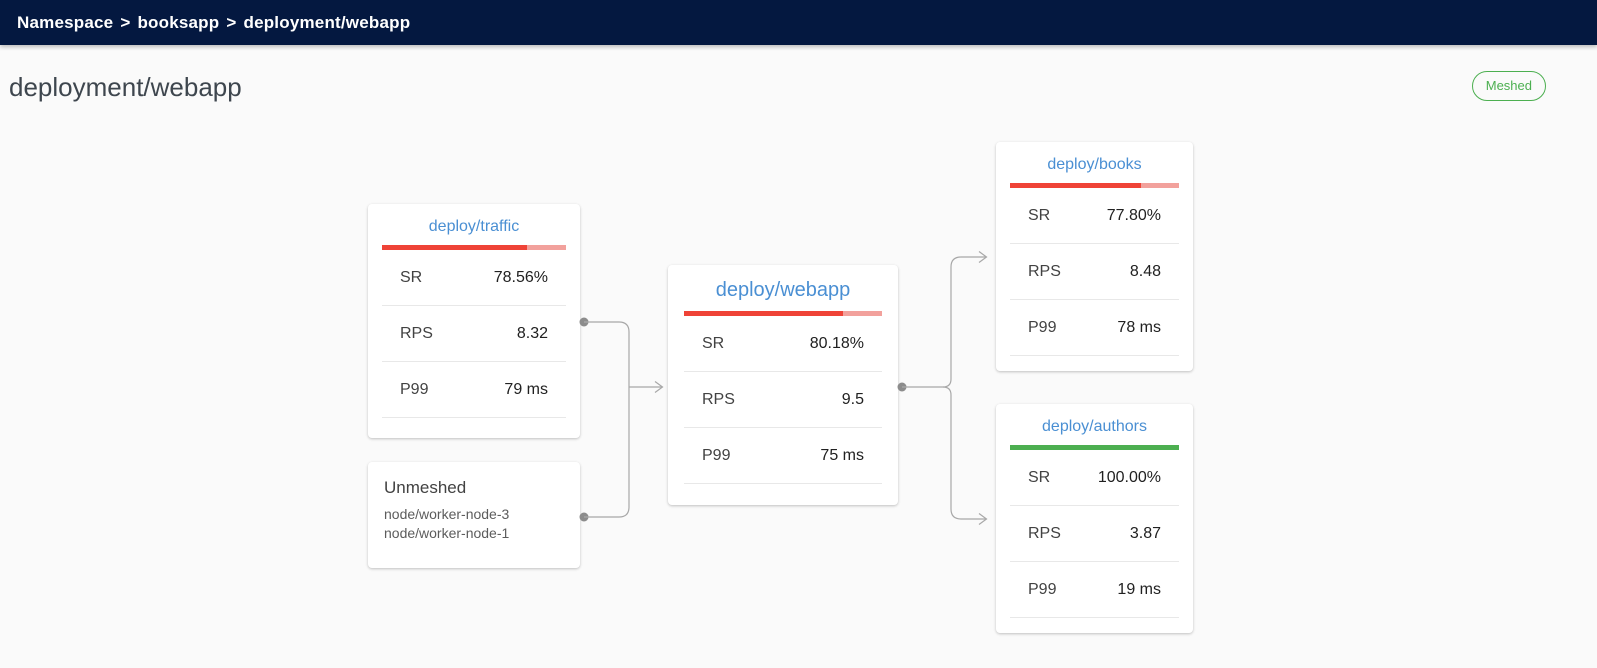  What do you see at coordinates (1129, 477) in the screenshot?
I see `metric-value: 100.00%` at bounding box center [1129, 477].